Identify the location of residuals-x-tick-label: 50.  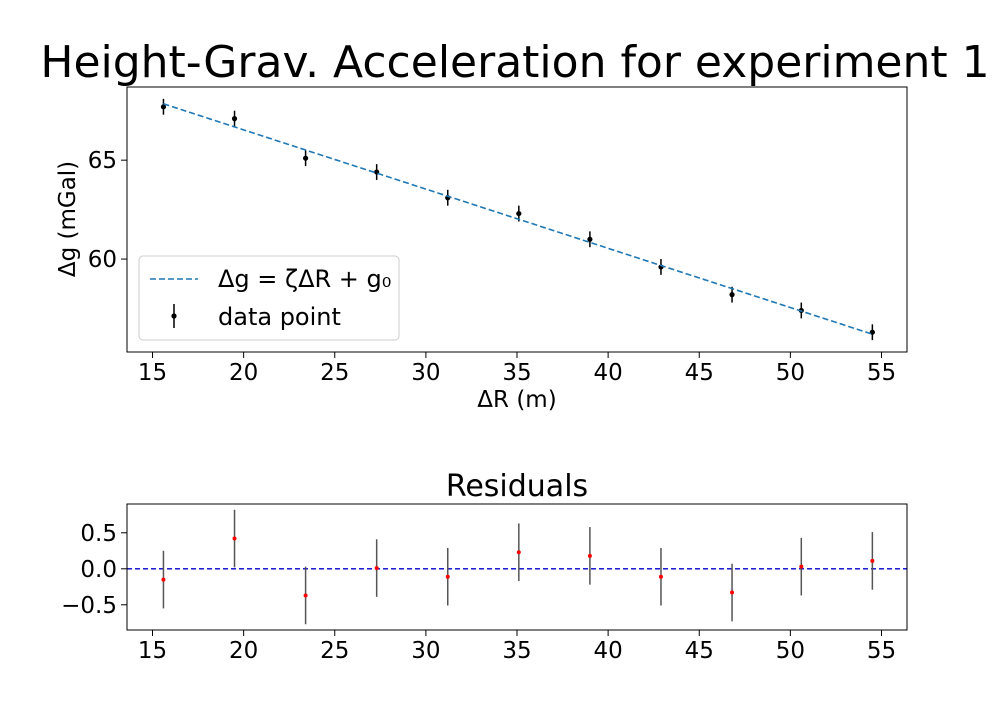
(790, 651).